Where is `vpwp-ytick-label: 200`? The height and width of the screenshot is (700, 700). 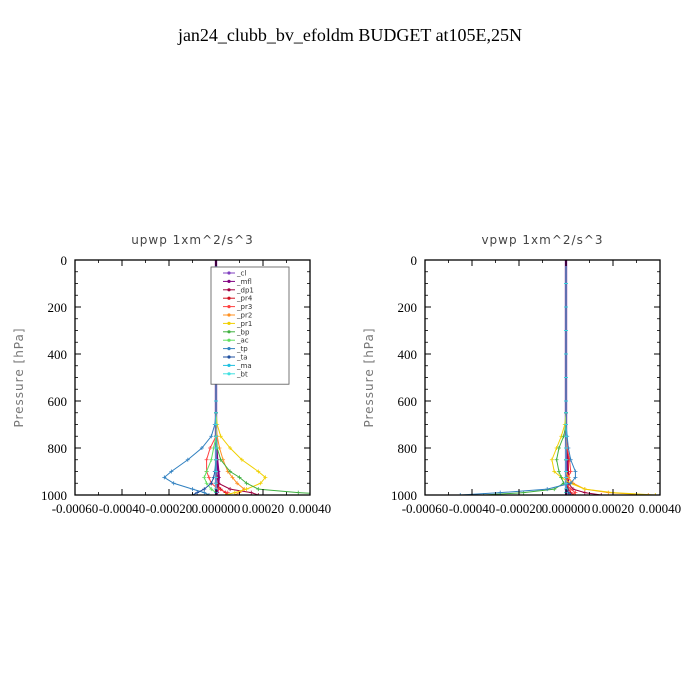 vpwp-ytick-label: 200 is located at coordinates (408, 307).